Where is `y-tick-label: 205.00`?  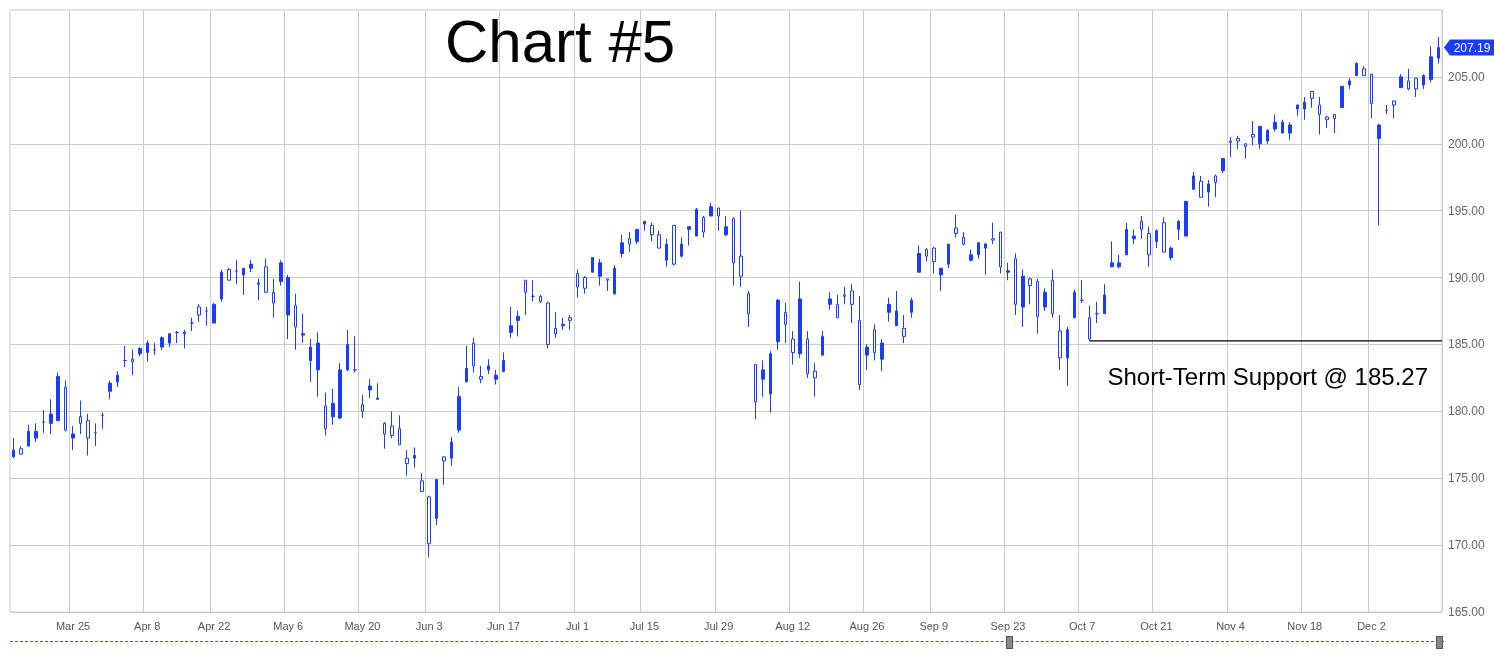
y-tick-label: 205.00 is located at coordinates (1467, 76).